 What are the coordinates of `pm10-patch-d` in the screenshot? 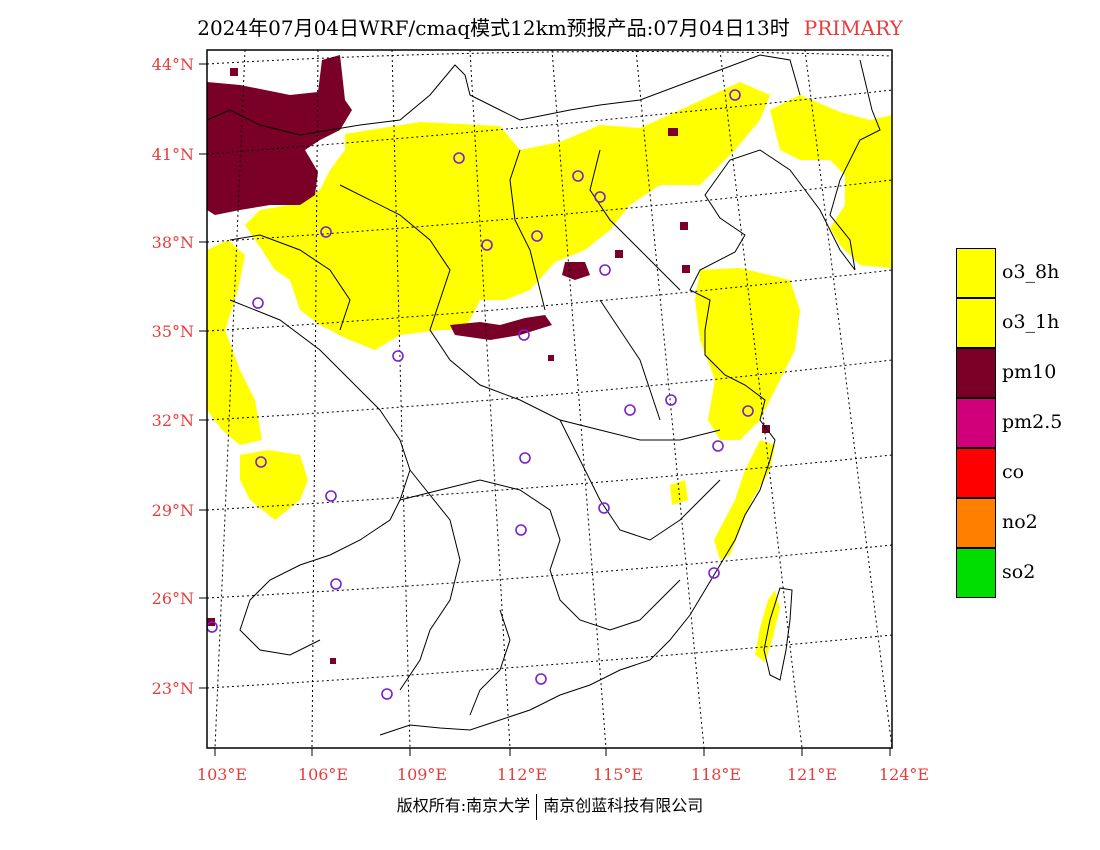 It's located at (686, 269).